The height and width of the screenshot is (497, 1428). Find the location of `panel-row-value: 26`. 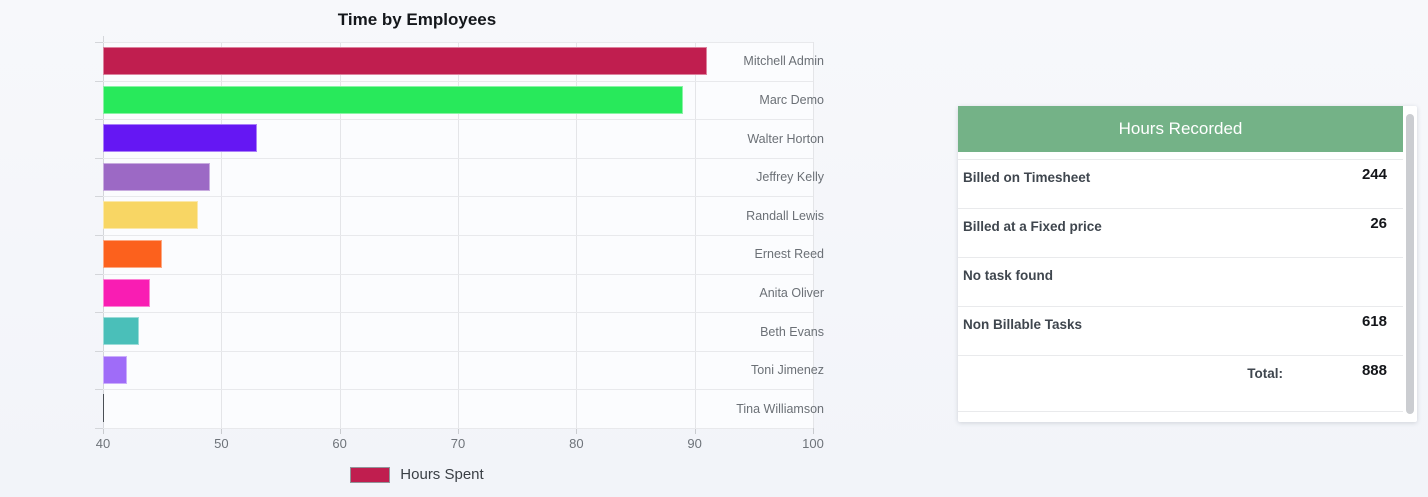

panel-row-value: 26 is located at coordinates (1378, 223).